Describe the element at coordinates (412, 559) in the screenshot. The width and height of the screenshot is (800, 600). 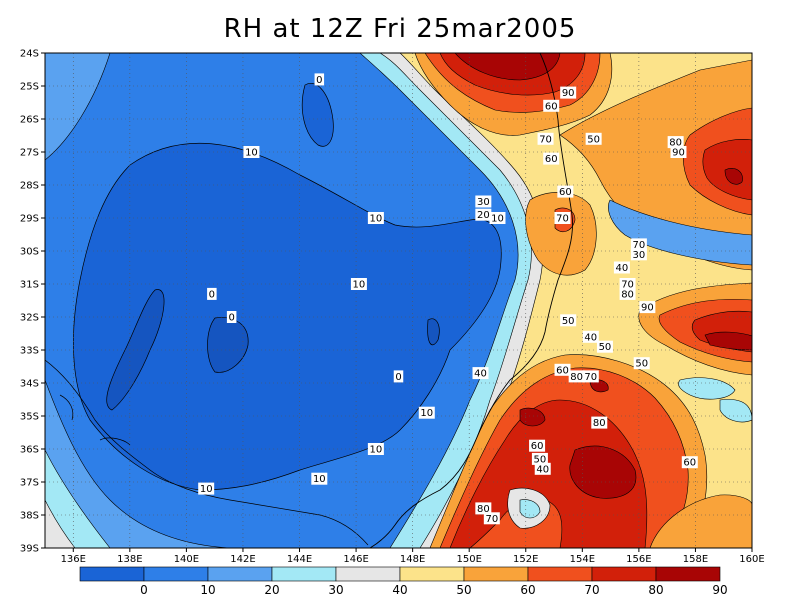
I see `lon-tick-label: 148E` at that location.